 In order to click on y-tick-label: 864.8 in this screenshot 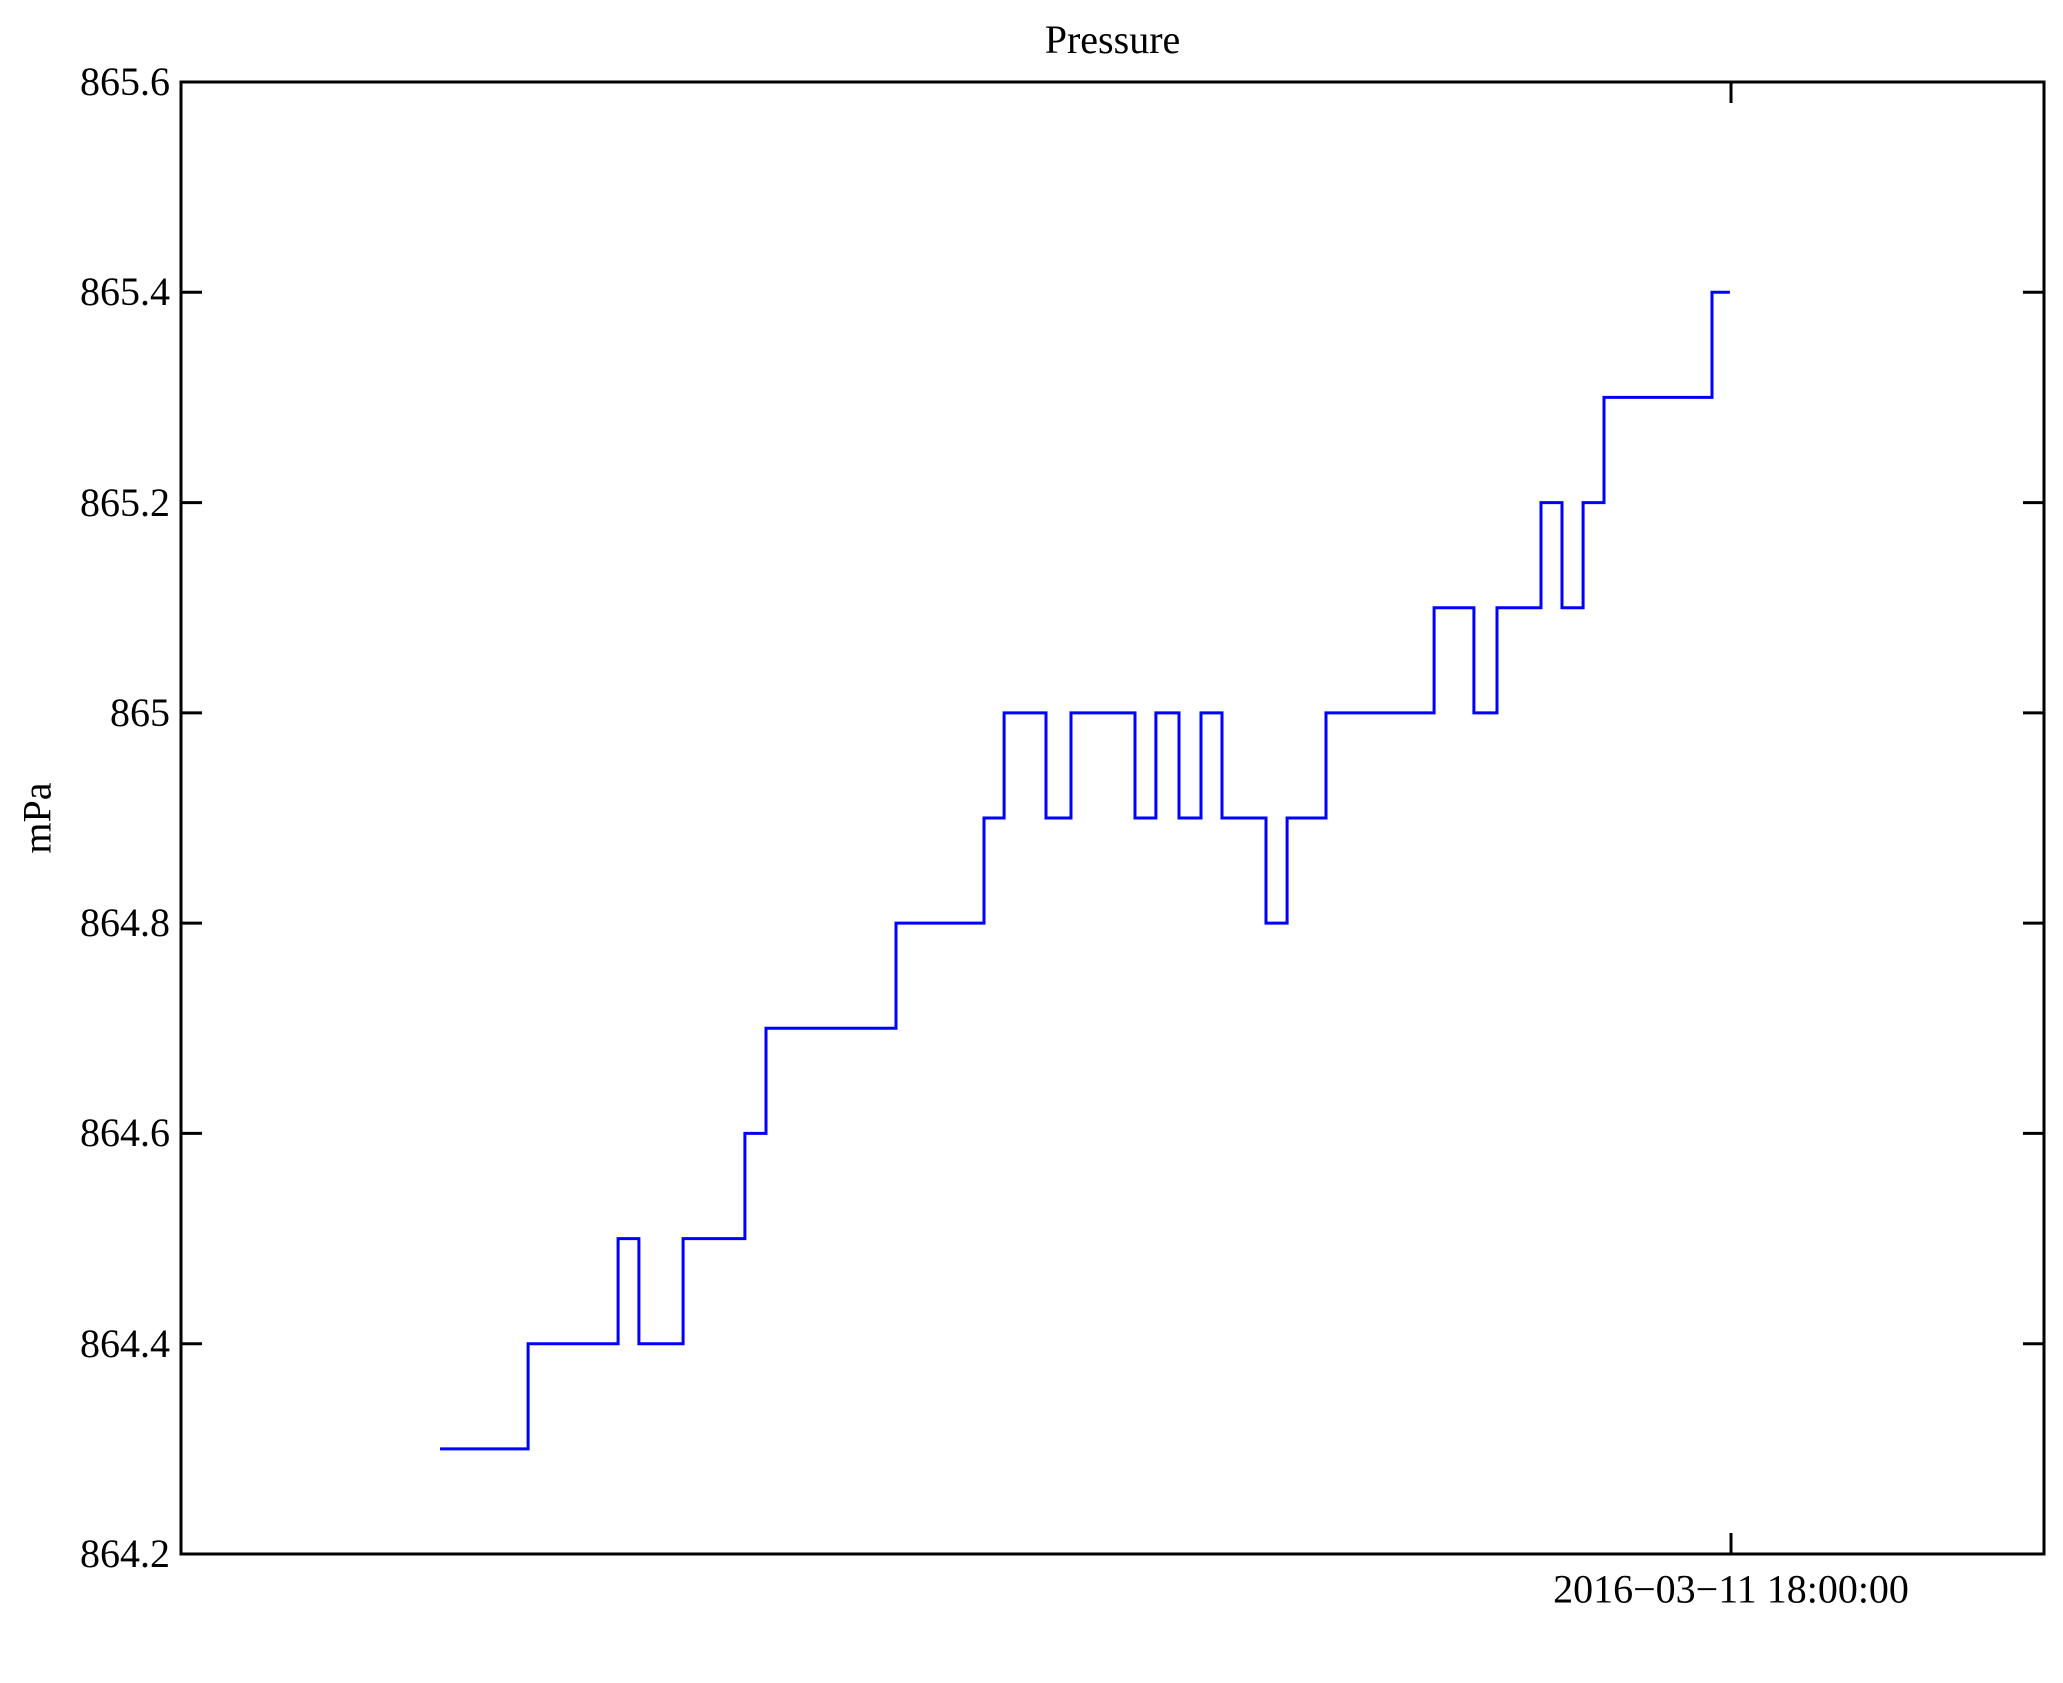, I will do `click(125, 923)`.